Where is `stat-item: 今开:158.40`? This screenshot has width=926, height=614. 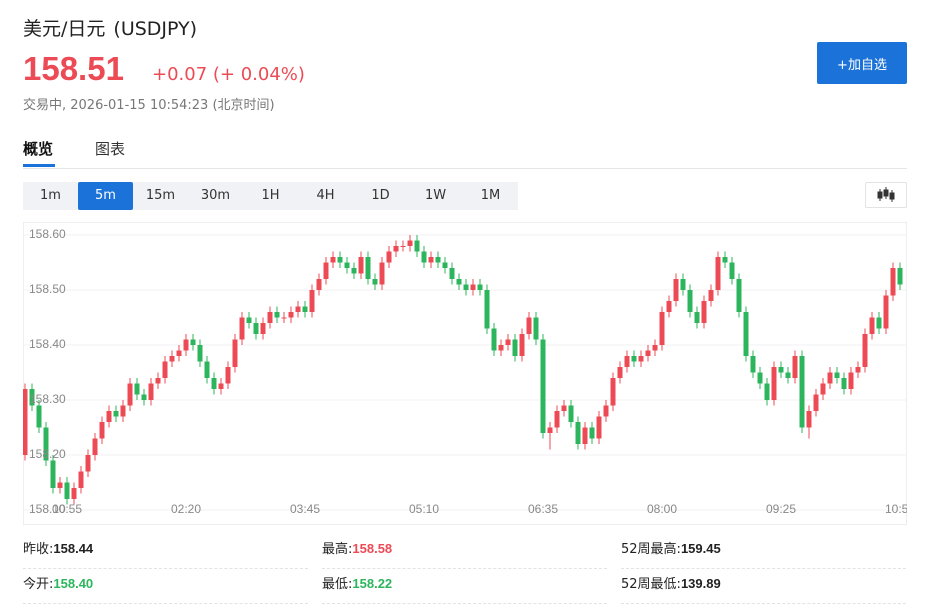 stat-item: 今开:158.40 is located at coordinates (165, 586).